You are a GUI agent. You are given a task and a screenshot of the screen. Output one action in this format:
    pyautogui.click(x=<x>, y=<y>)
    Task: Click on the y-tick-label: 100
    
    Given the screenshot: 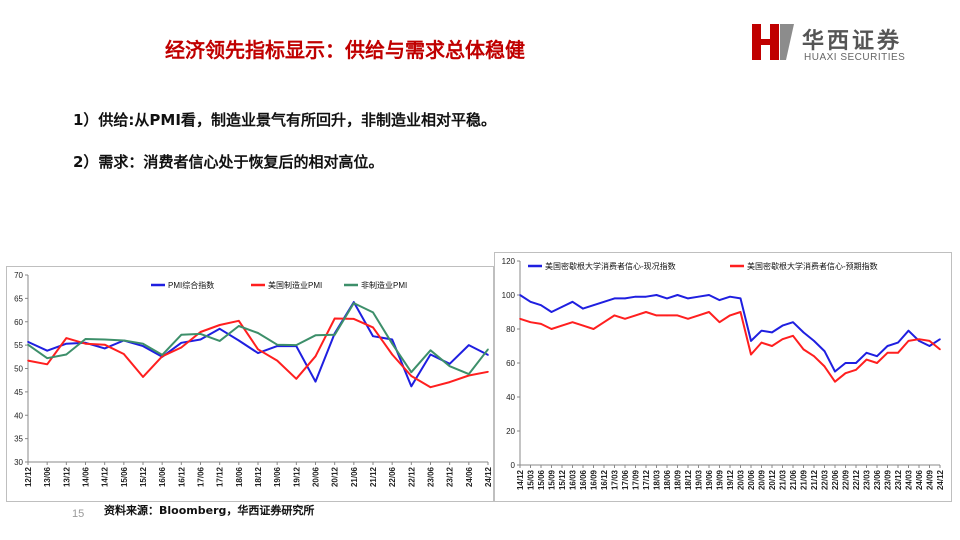 What is the action you would take?
    pyautogui.click(x=509, y=295)
    